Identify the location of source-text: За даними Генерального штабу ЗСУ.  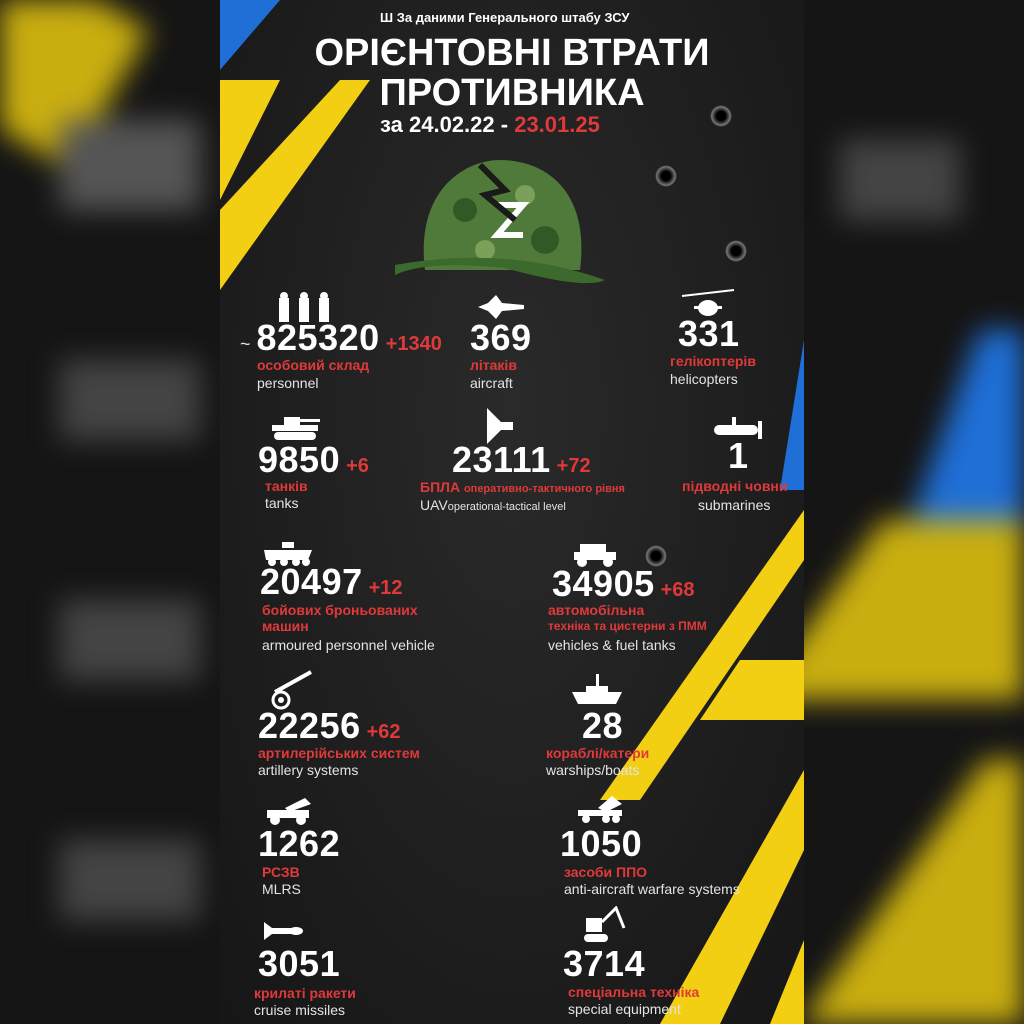
(513, 17).